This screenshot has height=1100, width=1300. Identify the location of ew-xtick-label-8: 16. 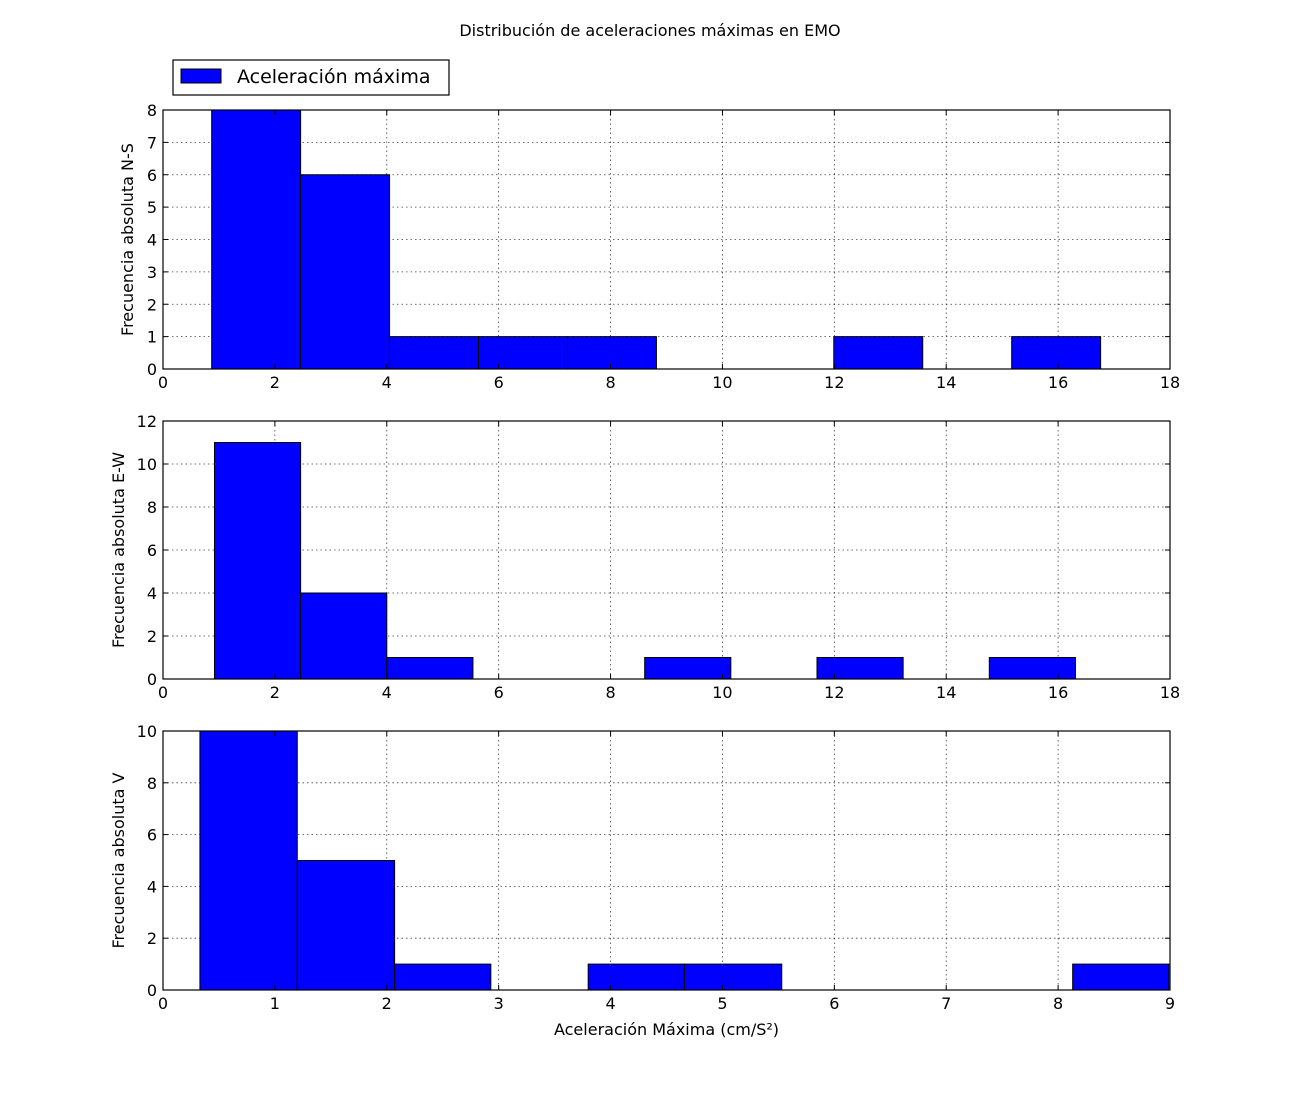
(1058, 692).